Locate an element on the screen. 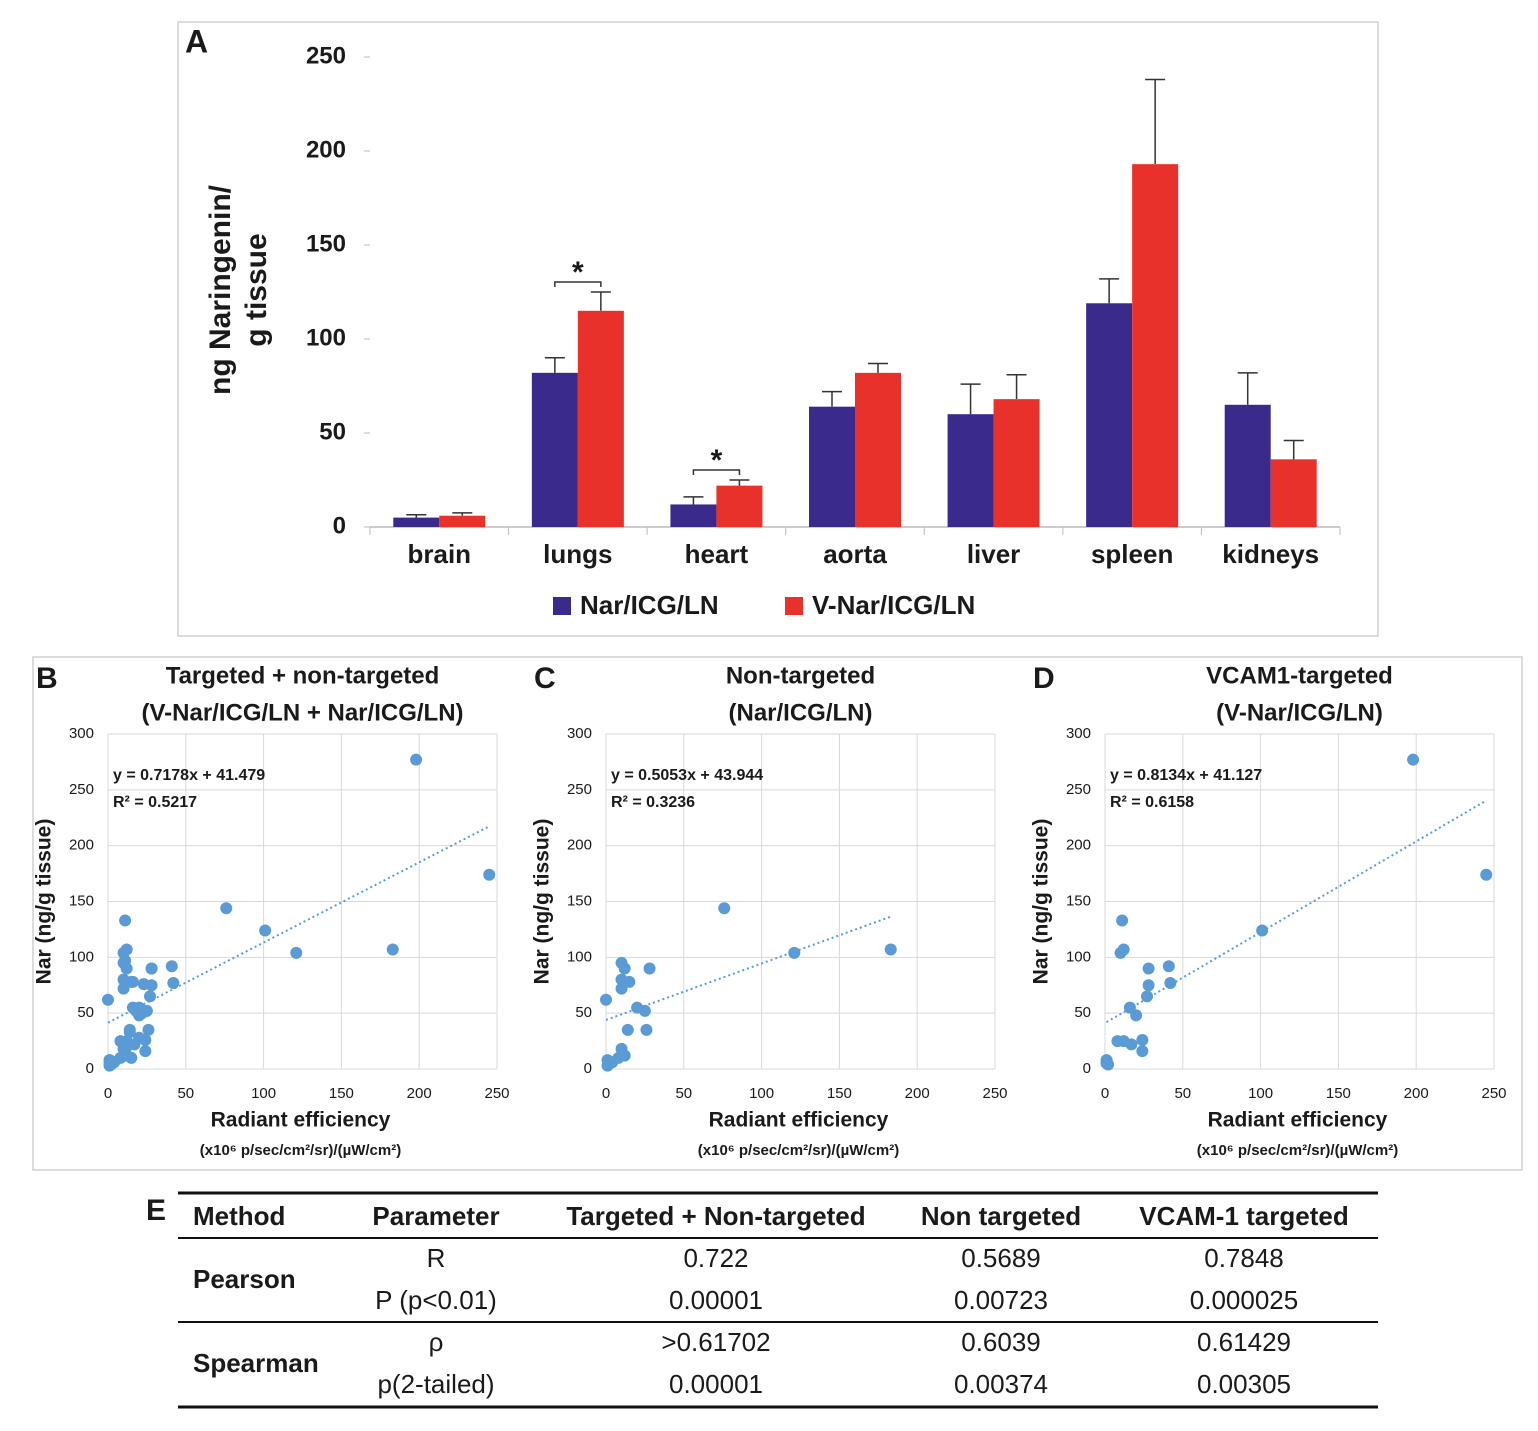 The height and width of the screenshot is (1431, 1538). panel-label: D is located at coordinates (1044, 678).